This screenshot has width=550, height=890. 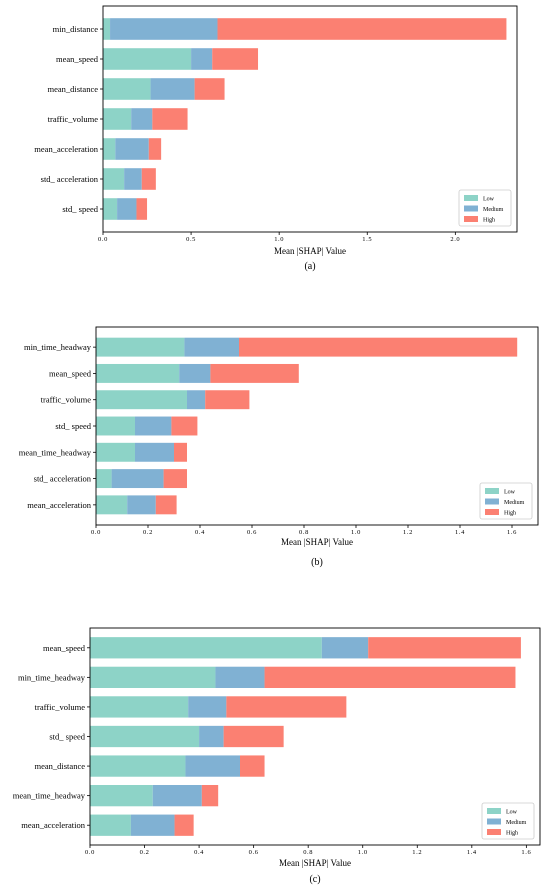 I want to click on bar-c-4-low, so click(x=145, y=736).